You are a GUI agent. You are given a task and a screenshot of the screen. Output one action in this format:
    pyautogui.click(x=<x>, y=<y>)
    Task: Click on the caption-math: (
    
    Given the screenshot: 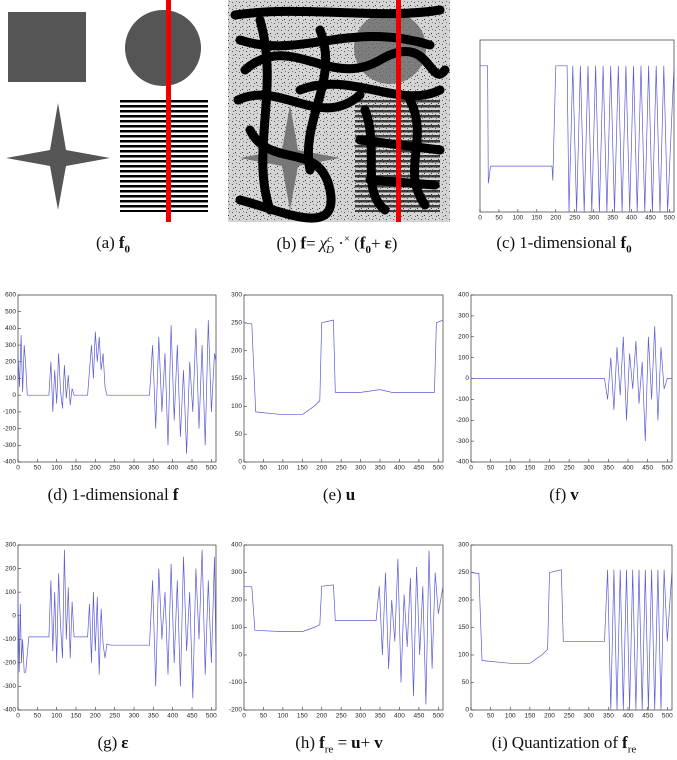 What is the action you would take?
    pyautogui.click(x=357, y=243)
    